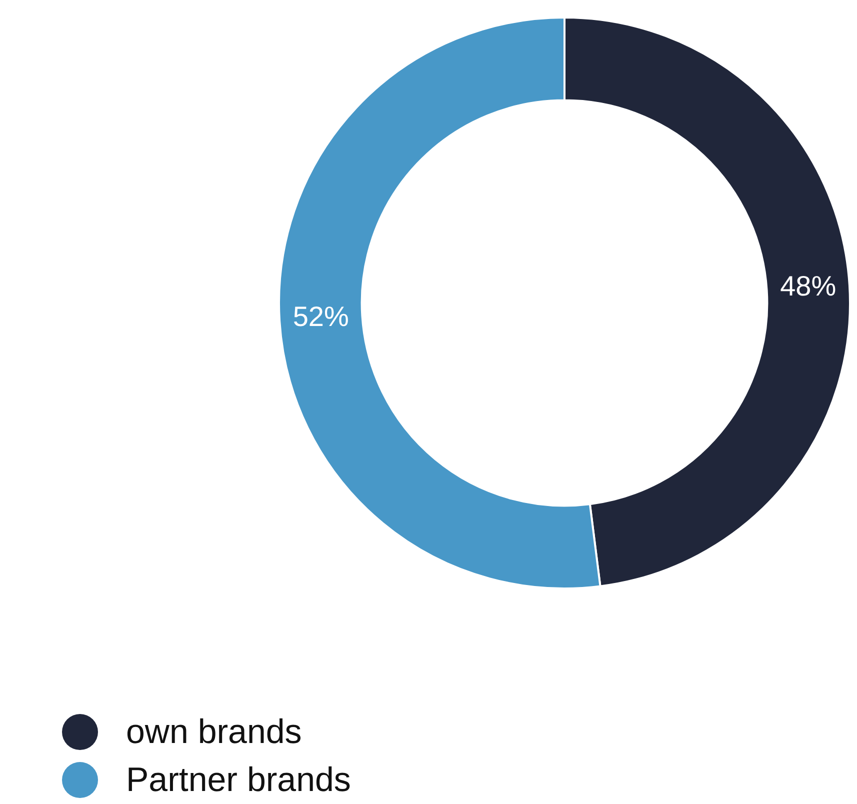 Image resolution: width=857 pixels, height=804 pixels. I want to click on data-label: 52%, so click(320, 316).